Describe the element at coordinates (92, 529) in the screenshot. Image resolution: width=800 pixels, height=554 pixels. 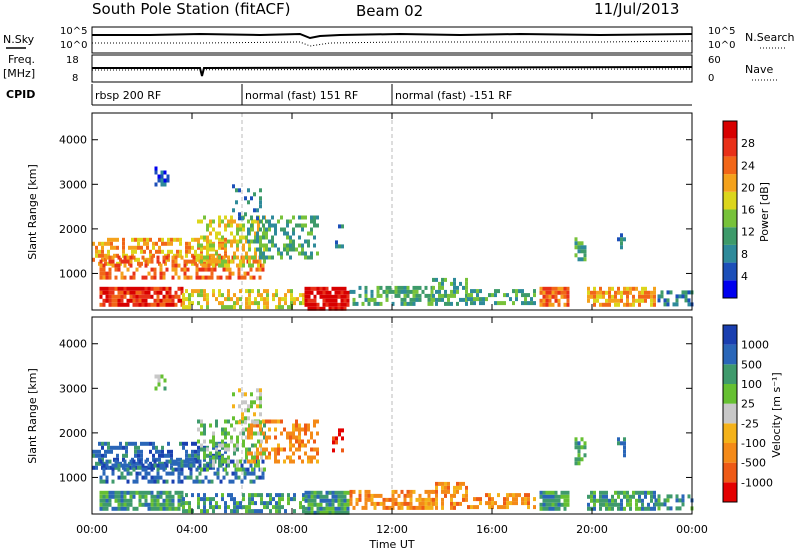
I see `x-tick-label: 00:00` at that location.